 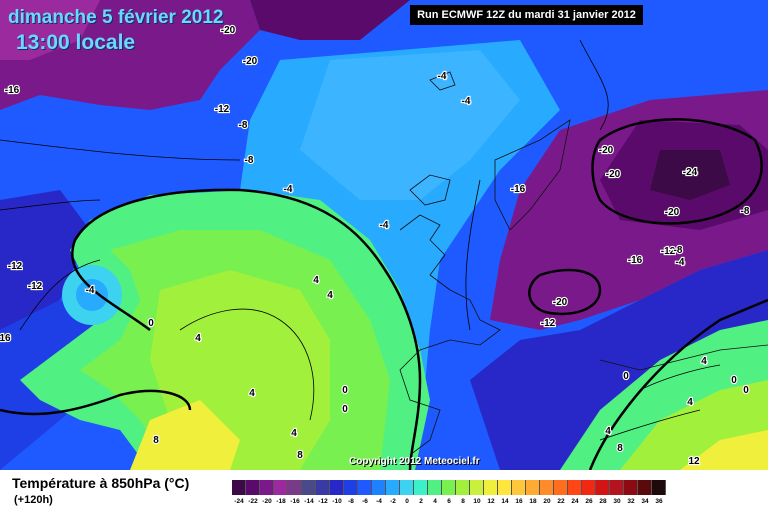 I want to click on scale-tick-label: -12, so click(x=323, y=501).